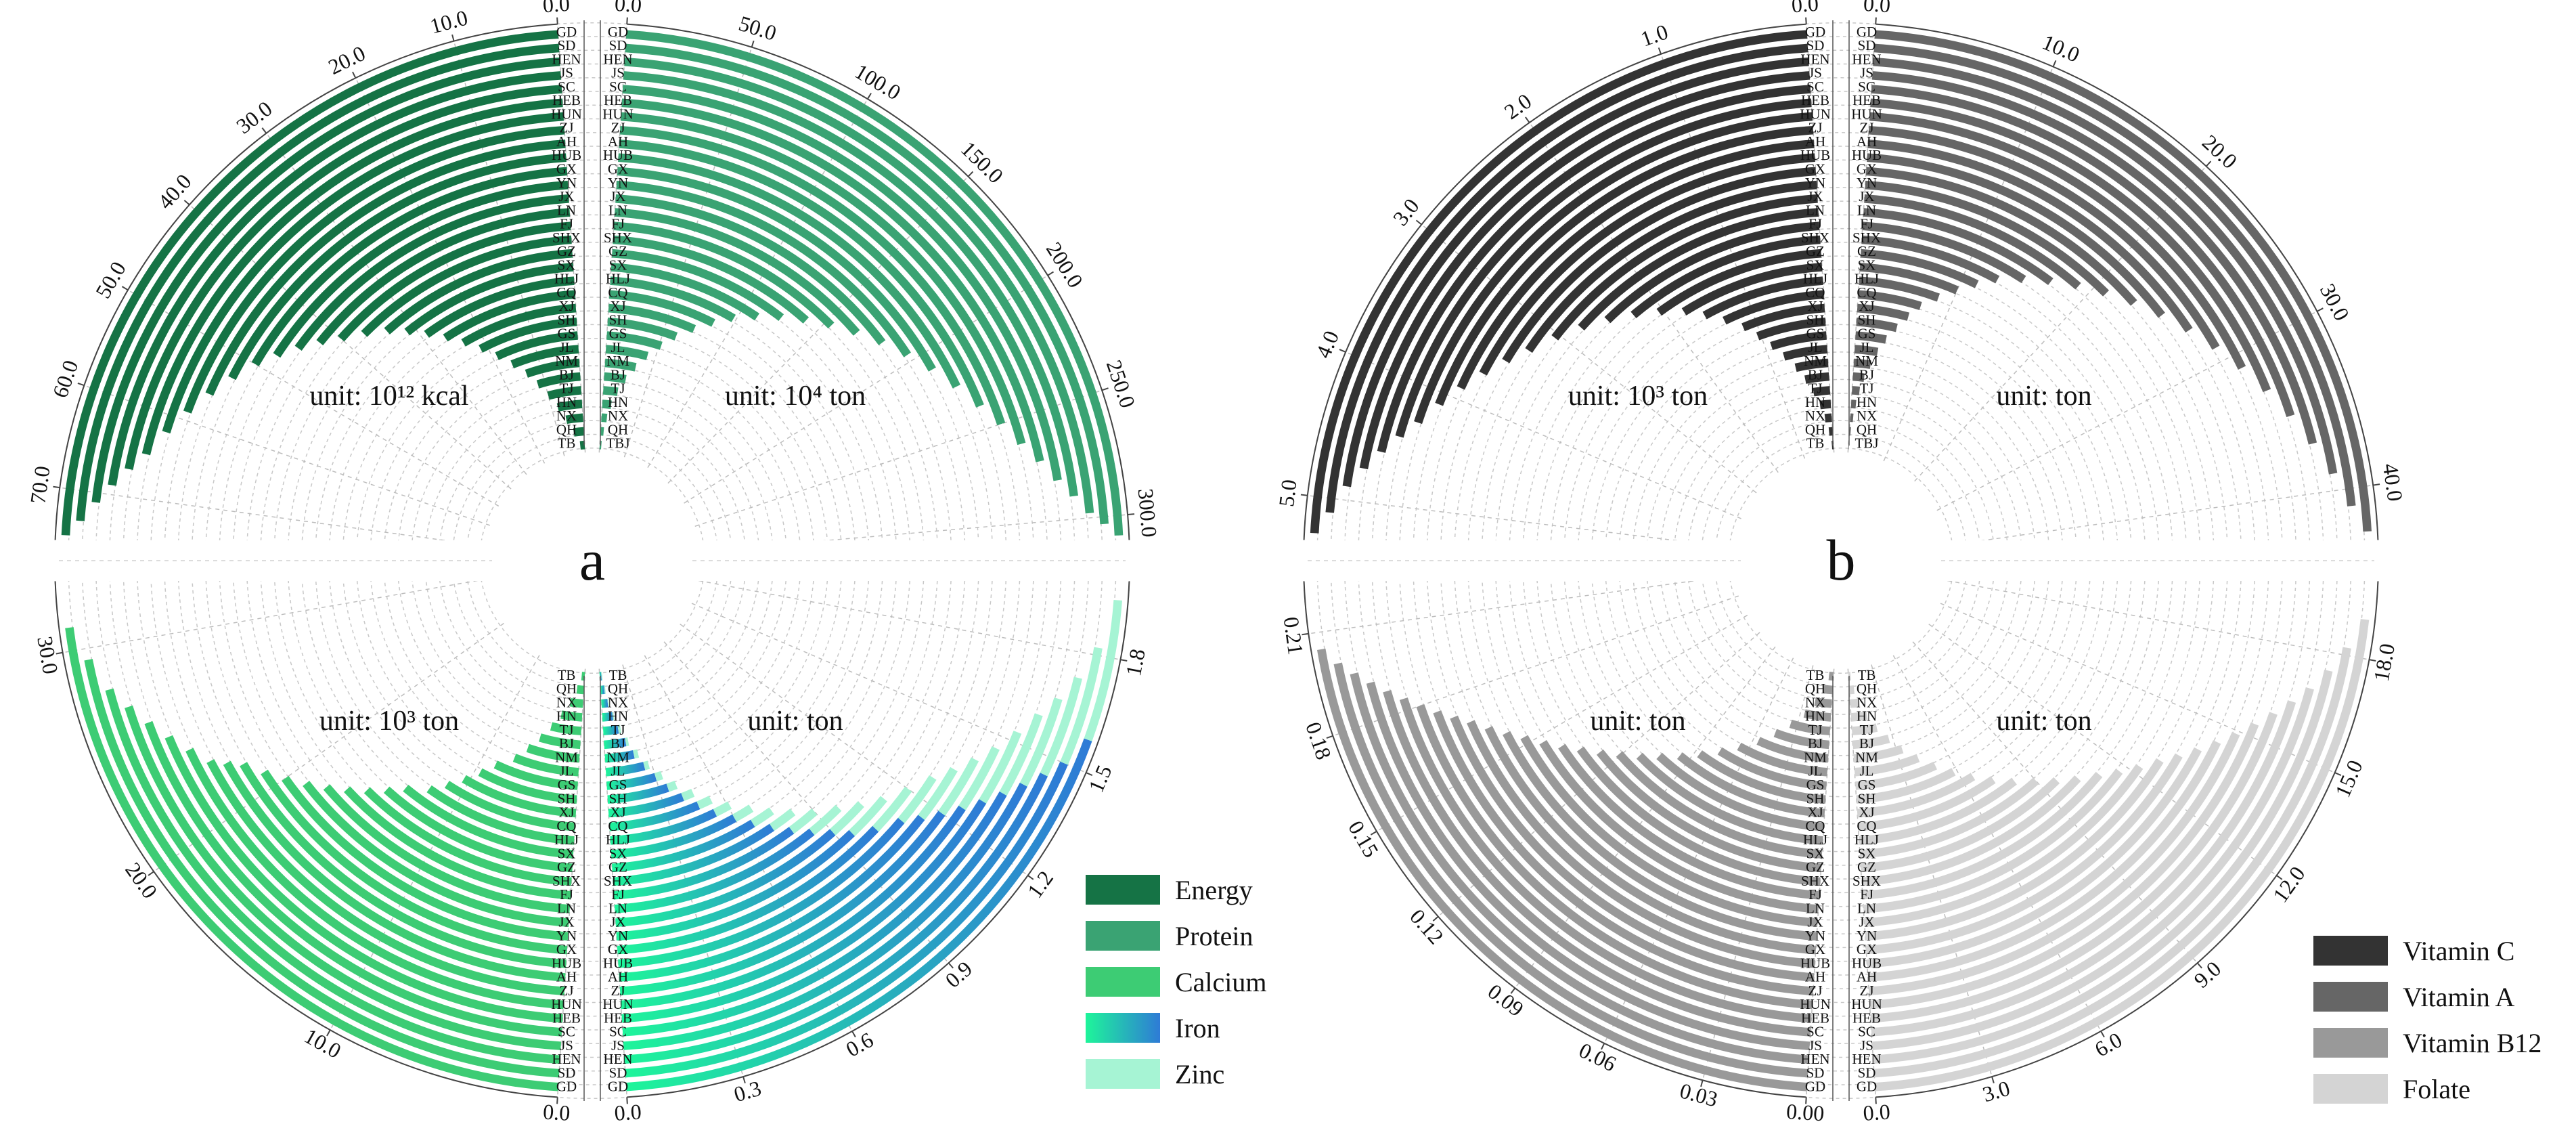 The width and height of the screenshot is (2576, 1124). What do you see at coordinates (1176, 1028) in the screenshot?
I see `legend-item-iron: Iron` at bounding box center [1176, 1028].